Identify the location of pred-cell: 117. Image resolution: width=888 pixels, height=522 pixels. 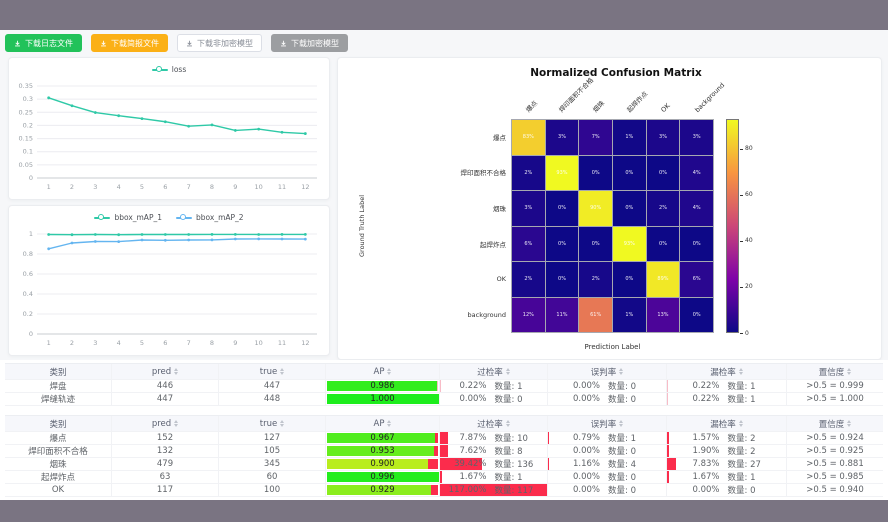
(165, 490).